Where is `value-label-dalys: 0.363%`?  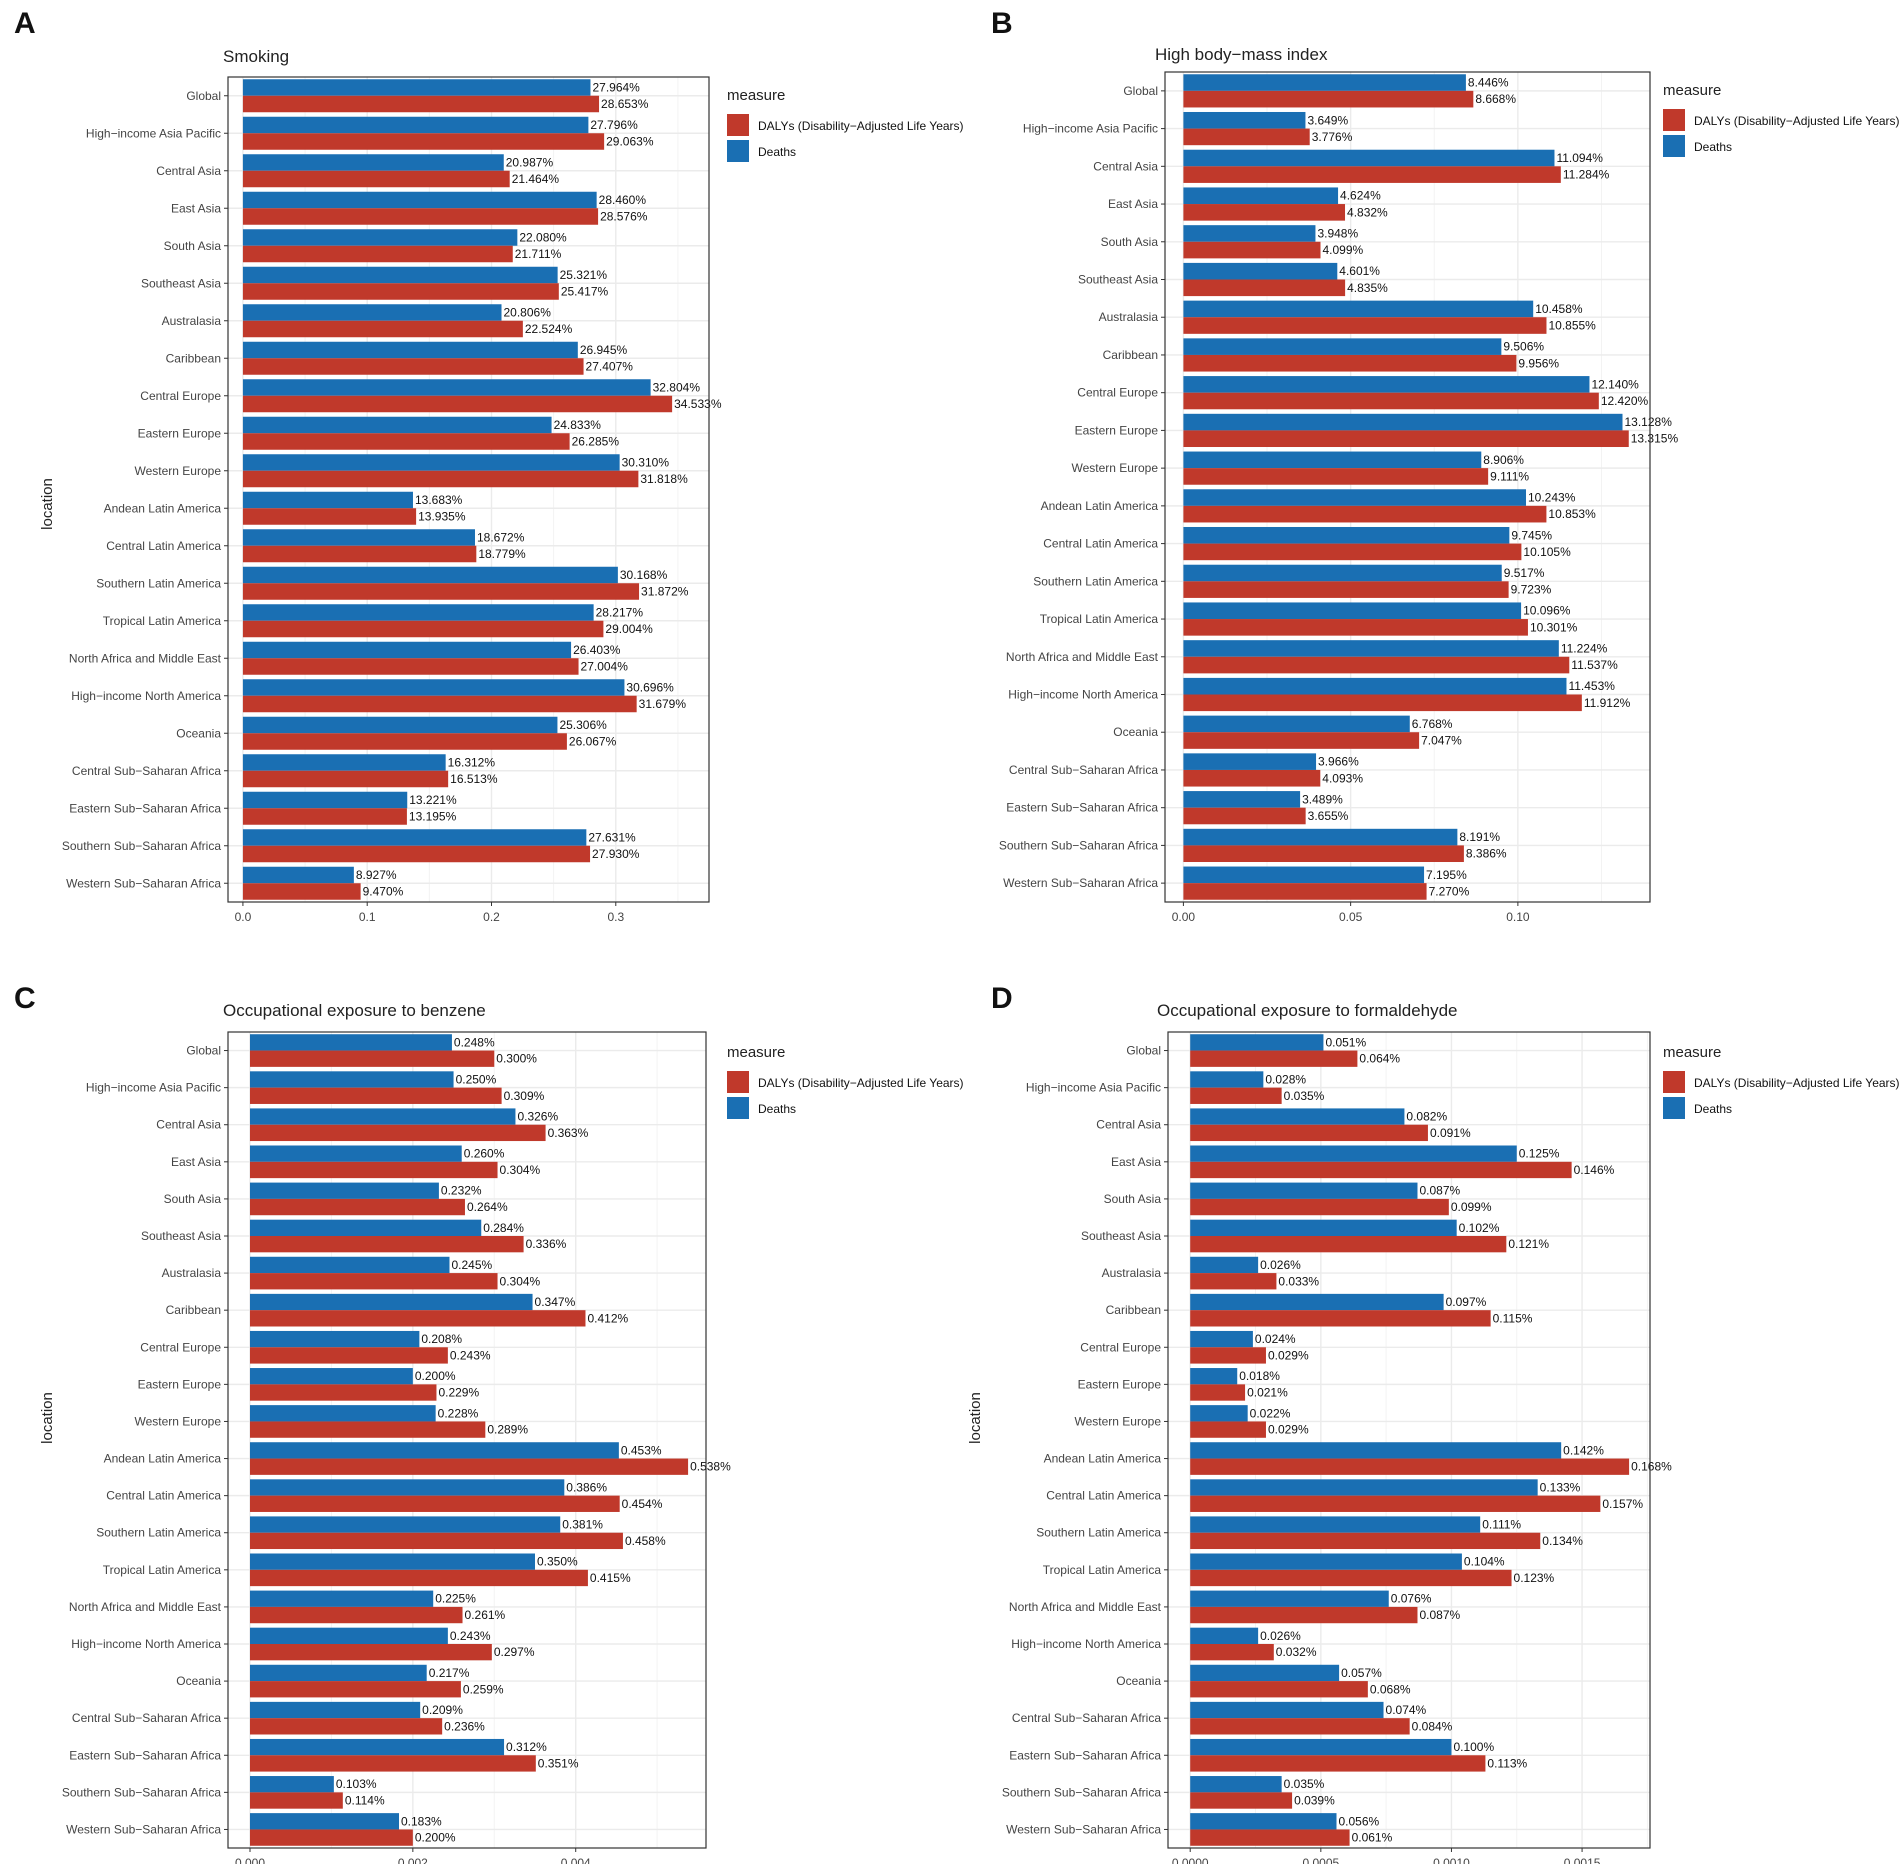
value-label-dalys: 0.363% is located at coordinates (568, 1133).